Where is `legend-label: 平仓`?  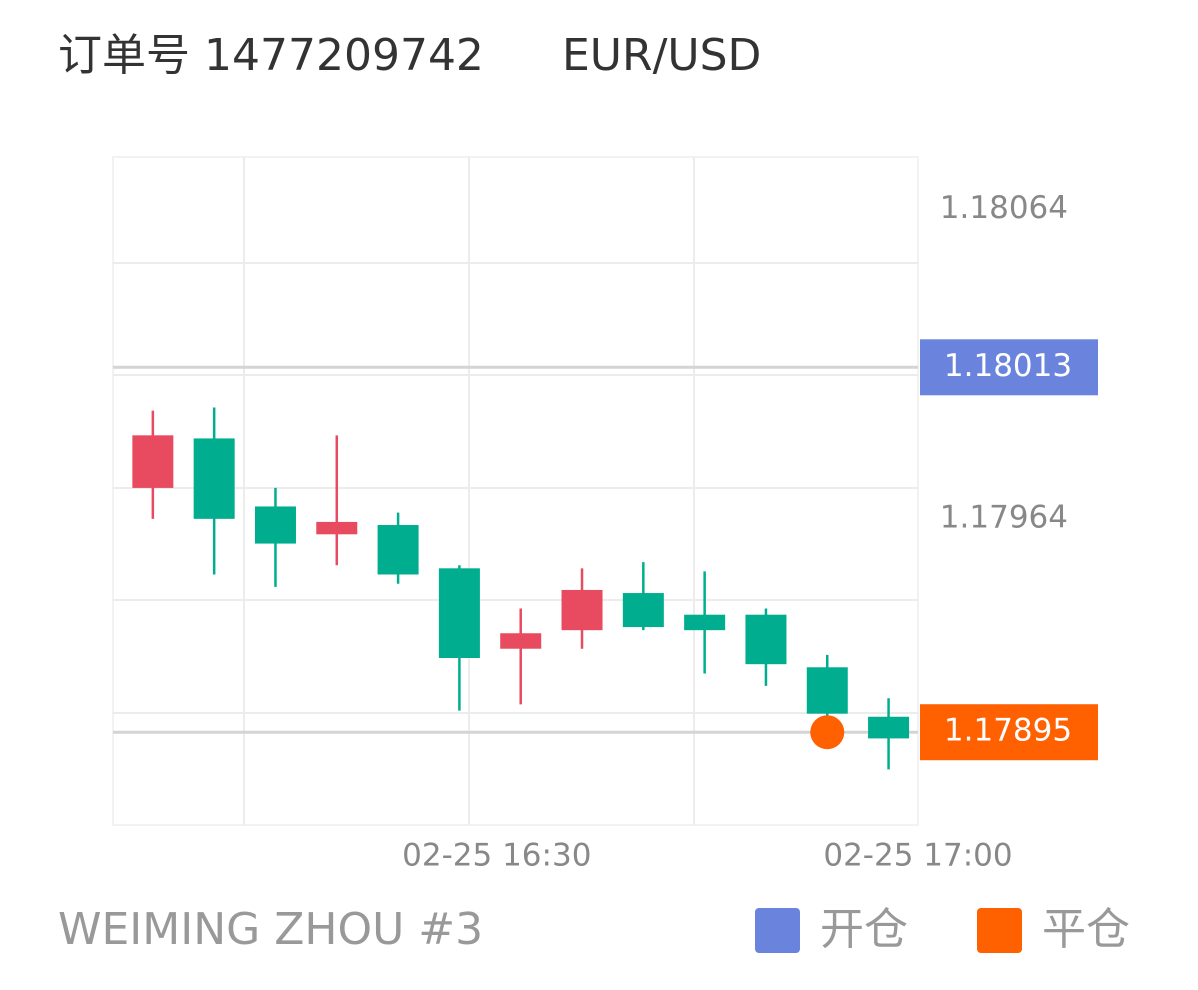
legend-label: 平仓 is located at coordinates (1086, 929).